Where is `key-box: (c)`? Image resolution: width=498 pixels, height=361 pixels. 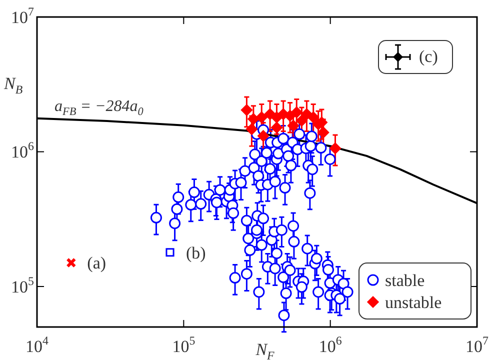
key-box: (c) is located at coordinates (415, 57).